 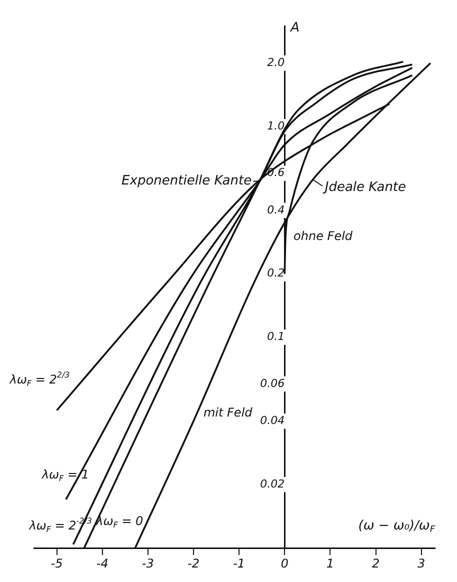 What do you see at coordinates (323, 235) in the screenshot?
I see `series-label: ohne Feld` at bounding box center [323, 235].